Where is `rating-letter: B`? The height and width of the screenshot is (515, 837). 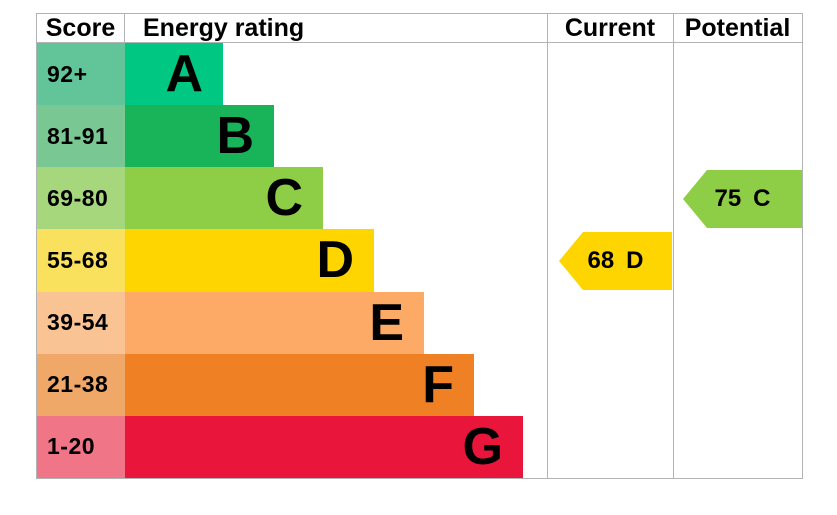
rating-letter: B is located at coordinates (235, 136).